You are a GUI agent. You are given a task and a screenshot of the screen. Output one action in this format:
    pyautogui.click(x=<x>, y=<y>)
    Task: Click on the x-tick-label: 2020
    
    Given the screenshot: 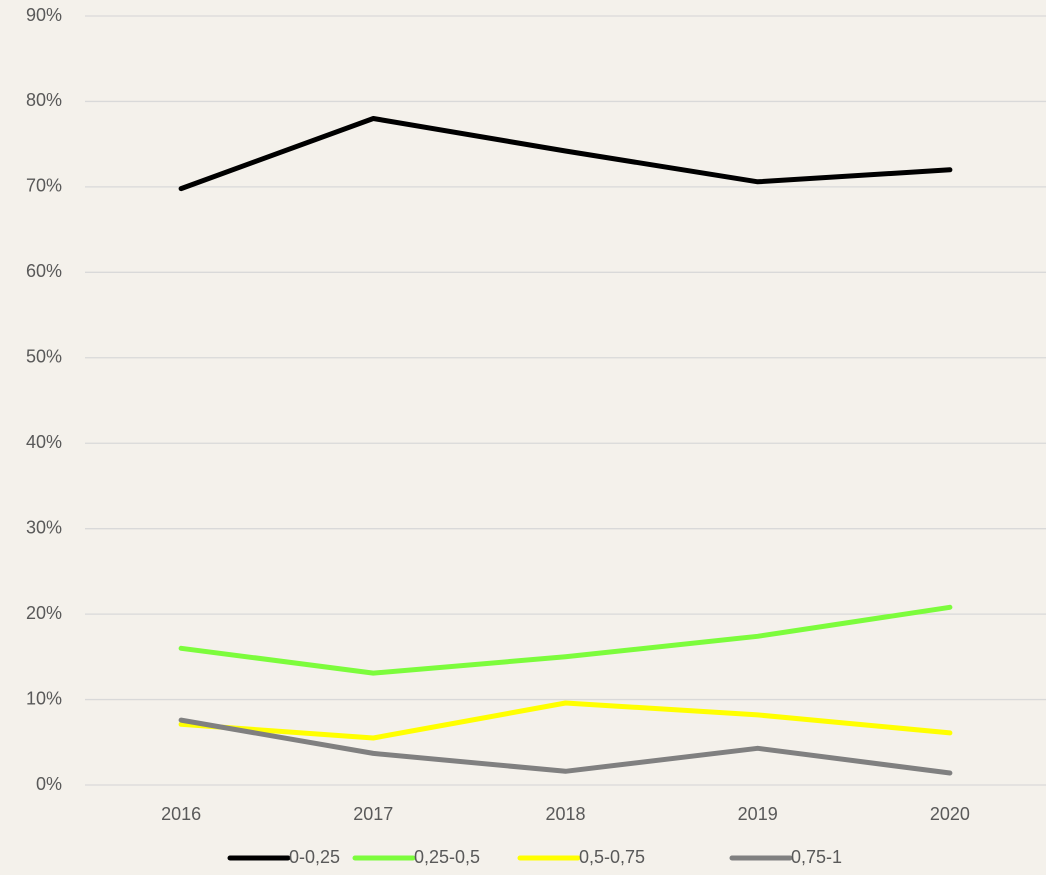 What is the action you would take?
    pyautogui.click(x=950, y=814)
    